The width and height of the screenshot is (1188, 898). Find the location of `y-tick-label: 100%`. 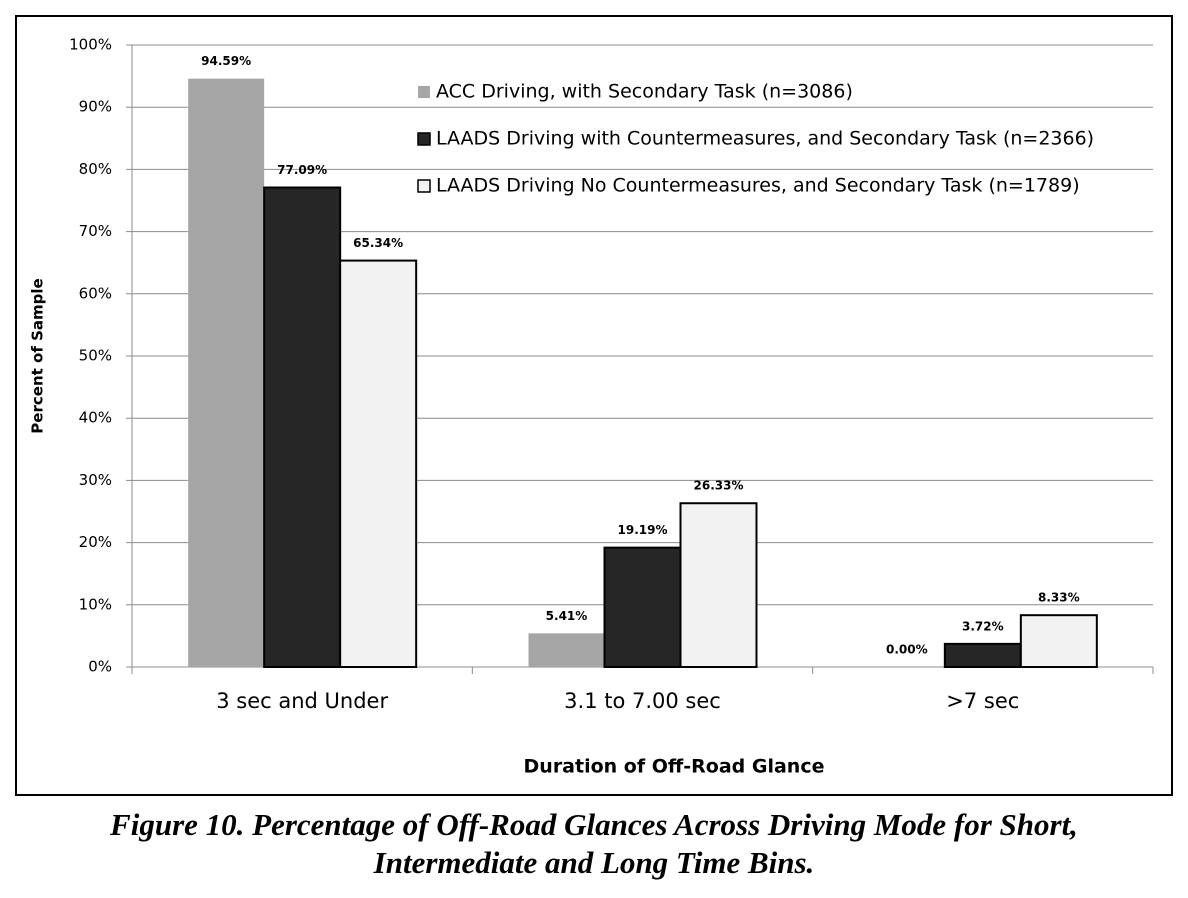

y-tick-label: 100% is located at coordinates (90, 45).